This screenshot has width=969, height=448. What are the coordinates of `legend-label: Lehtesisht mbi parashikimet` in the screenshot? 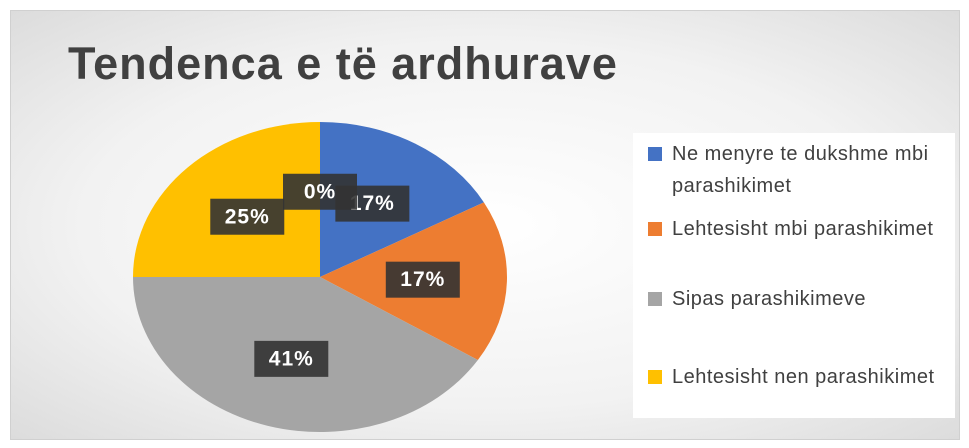 It's located at (803, 229).